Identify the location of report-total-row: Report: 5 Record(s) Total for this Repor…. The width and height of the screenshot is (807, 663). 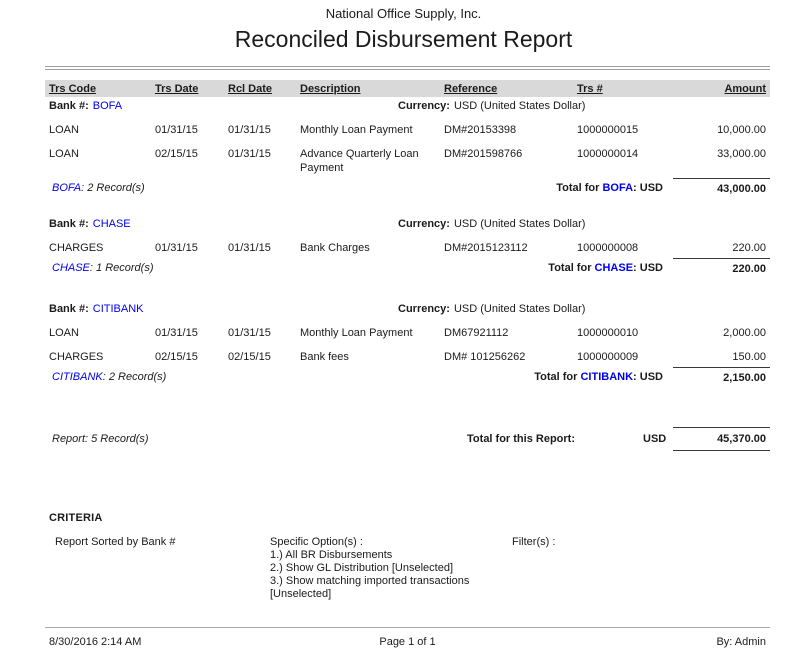
(407, 439).